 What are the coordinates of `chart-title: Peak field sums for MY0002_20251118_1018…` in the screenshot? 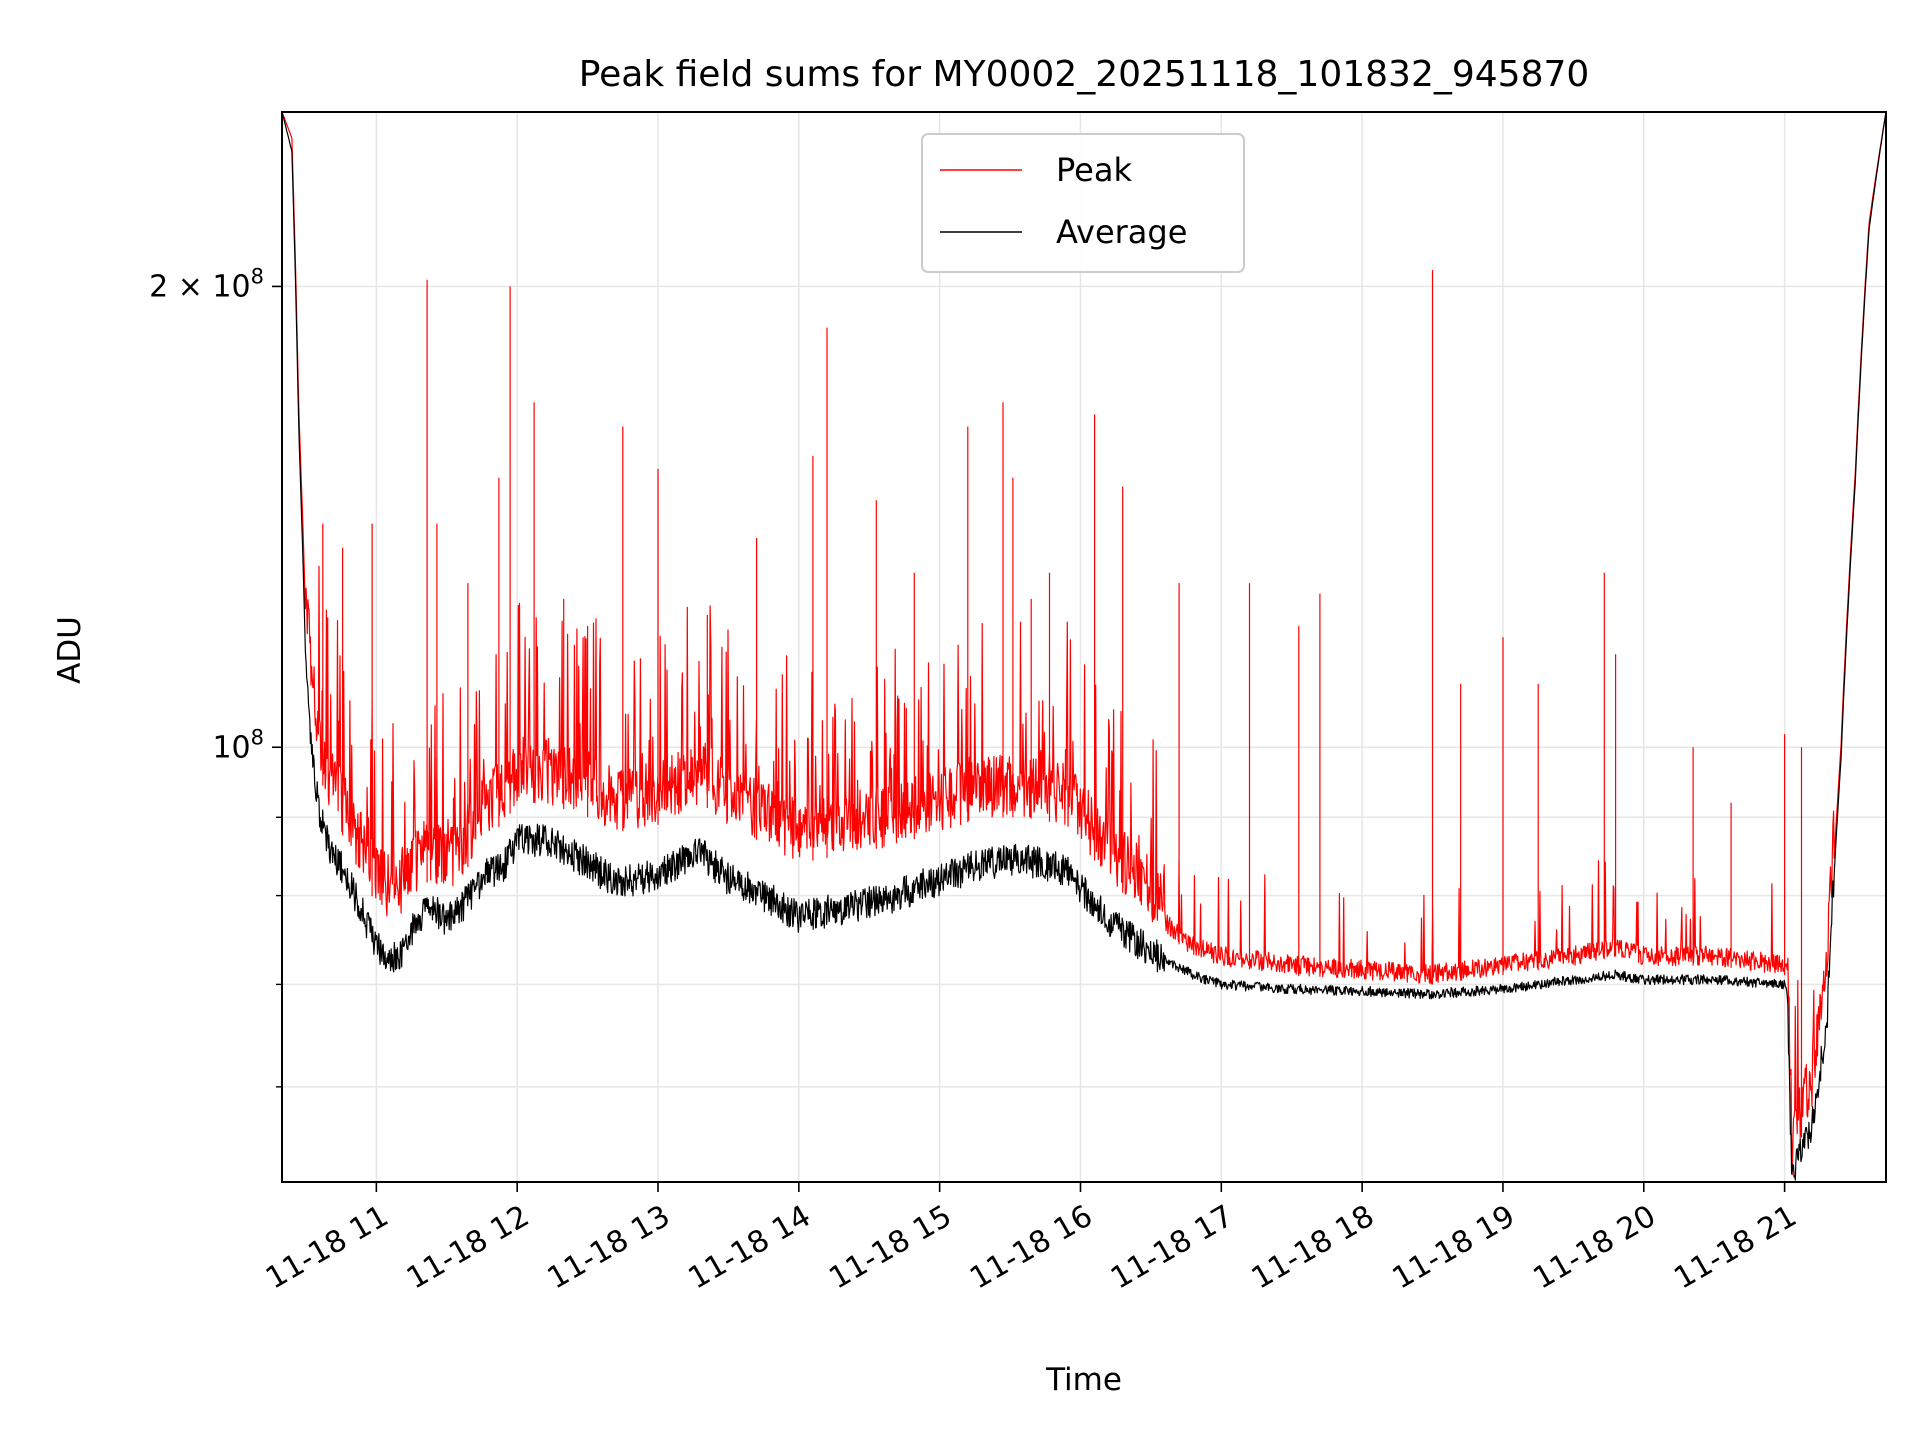 It's located at (1084, 74).